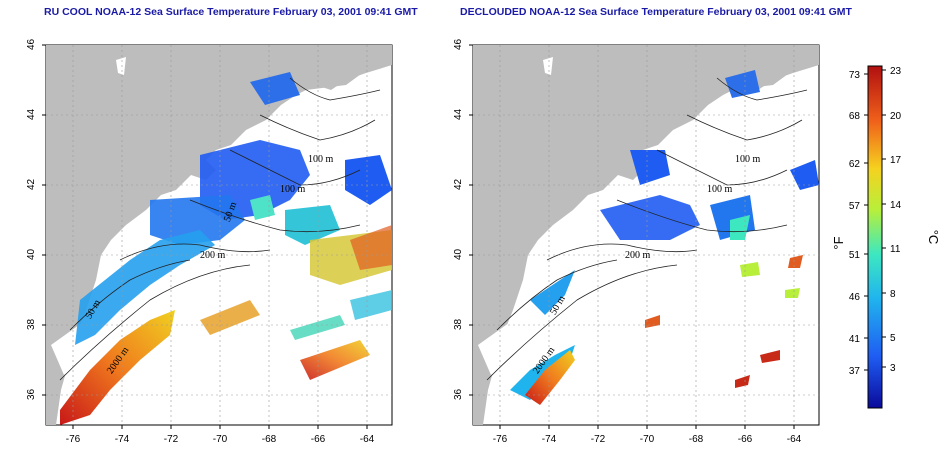  Describe the element at coordinates (896, 116) in the screenshot. I see `celsius-tick: 20` at that location.